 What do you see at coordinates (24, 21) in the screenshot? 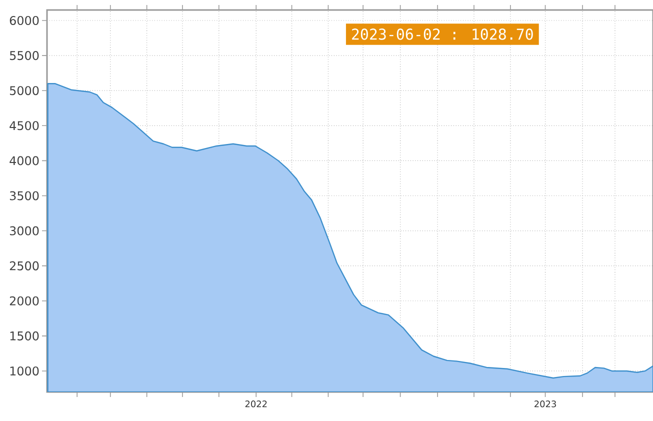
I see `y-tick-label: 6000` at bounding box center [24, 21].